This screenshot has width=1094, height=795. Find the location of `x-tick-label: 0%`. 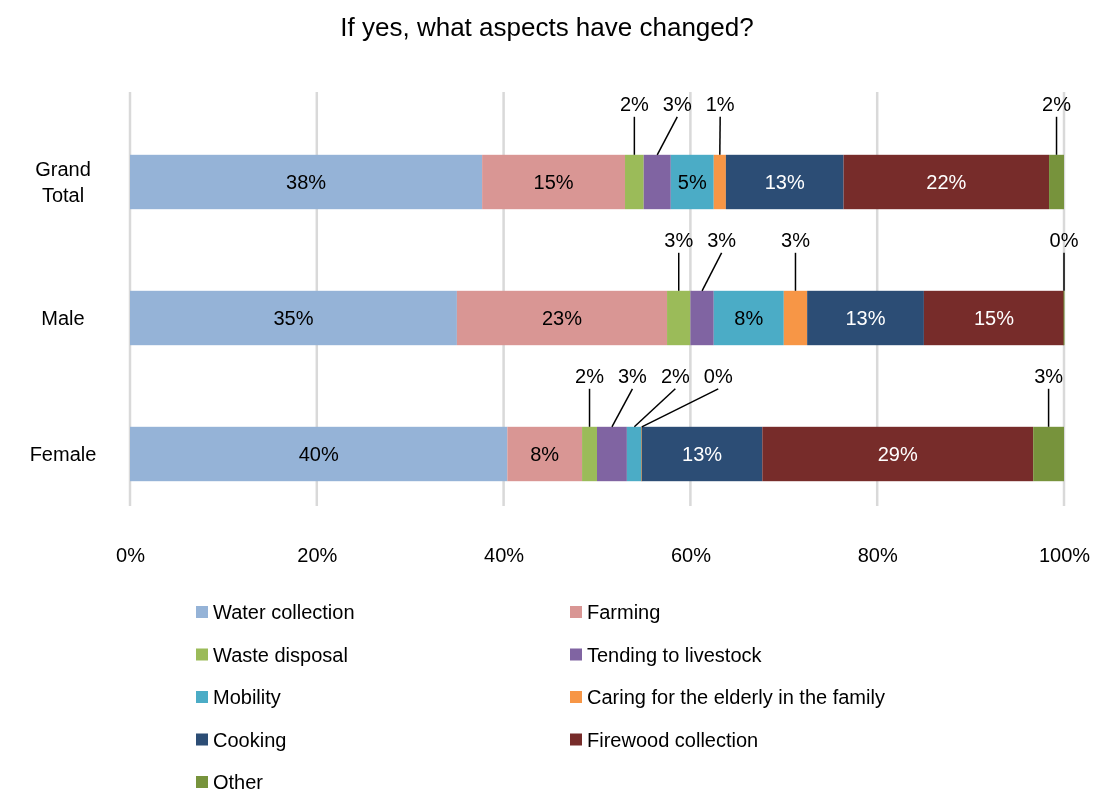

x-tick-label: 0% is located at coordinates (131, 555).